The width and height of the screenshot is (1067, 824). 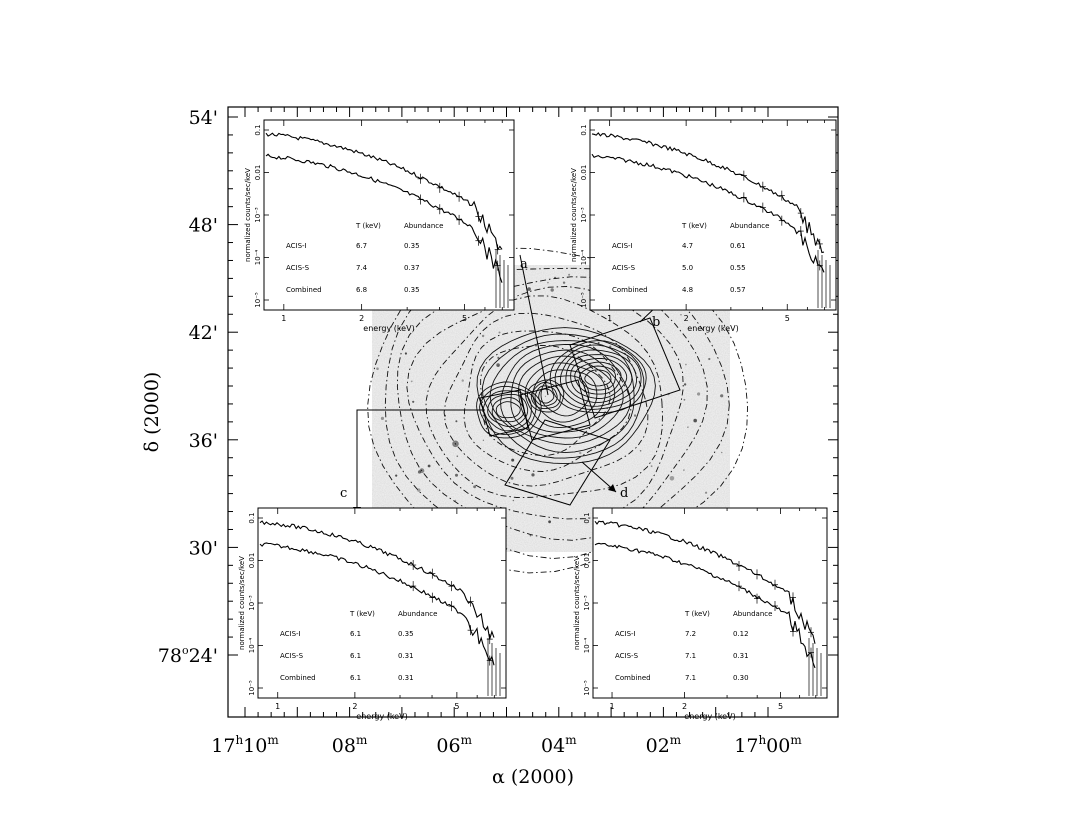 What do you see at coordinates (533, 777) in the screenshot?
I see `x-axis-title: α (2000)` at bounding box center [533, 777].